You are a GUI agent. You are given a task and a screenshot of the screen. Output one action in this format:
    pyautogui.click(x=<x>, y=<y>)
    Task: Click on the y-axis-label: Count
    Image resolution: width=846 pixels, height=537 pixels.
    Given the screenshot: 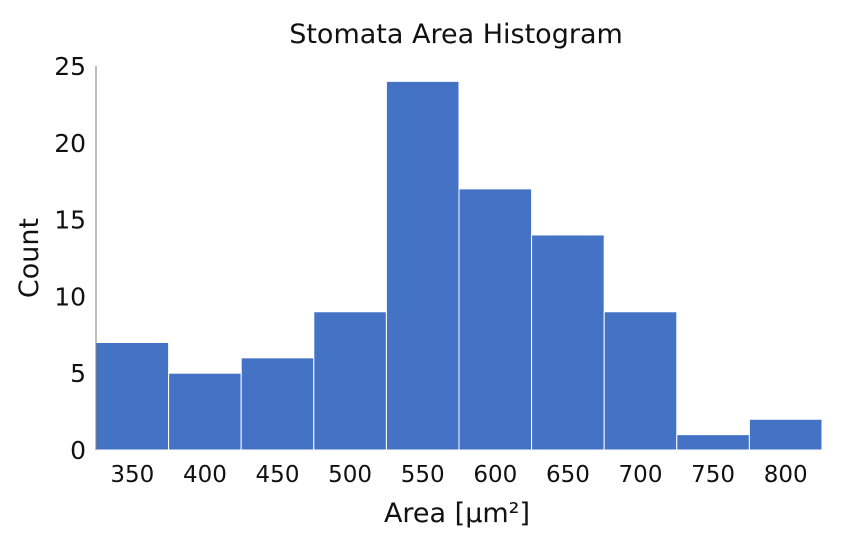 What is the action you would take?
    pyautogui.click(x=29, y=258)
    